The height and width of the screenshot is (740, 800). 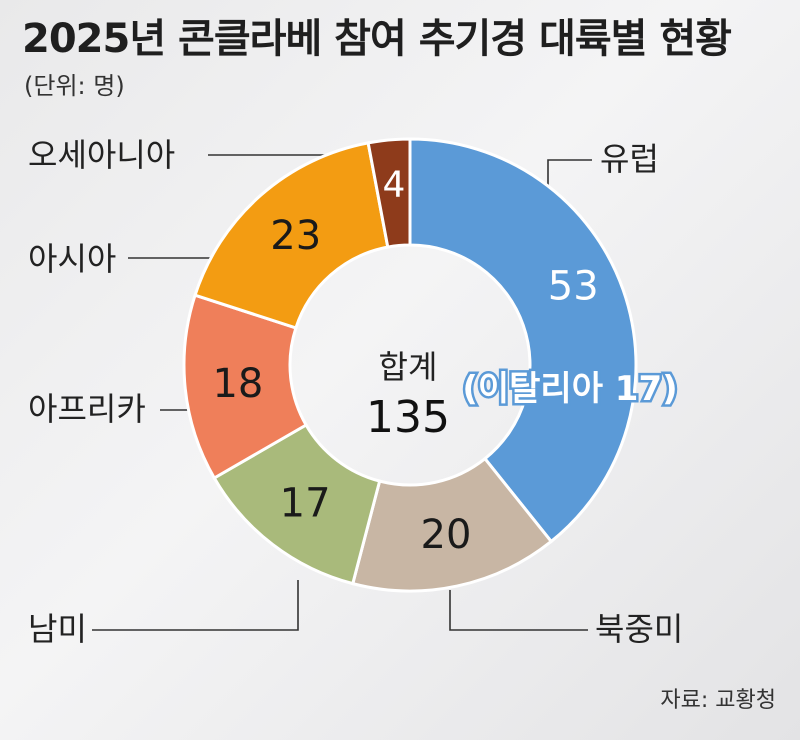 I want to click on value-label-africa: 18, so click(x=237, y=384).